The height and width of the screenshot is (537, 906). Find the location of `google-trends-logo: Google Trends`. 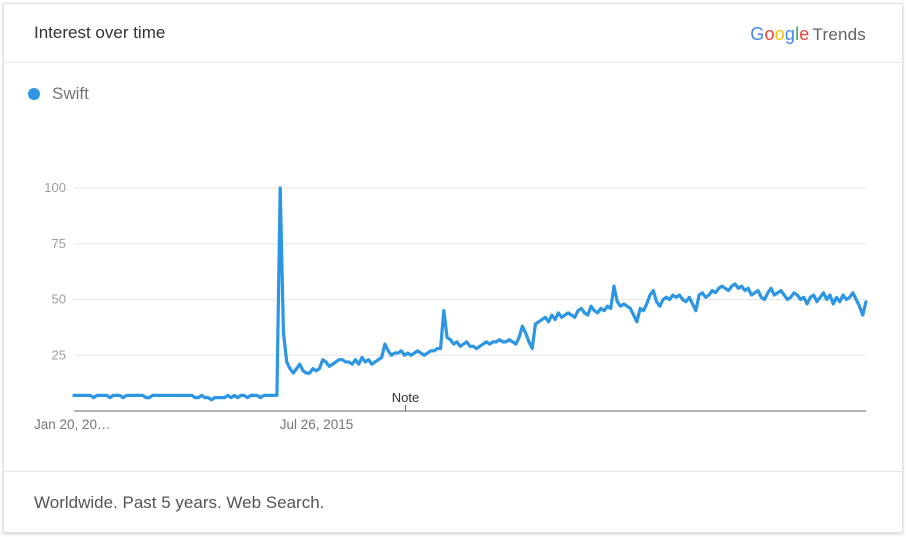

google-trends-logo: Google Trends is located at coordinates (808, 34).